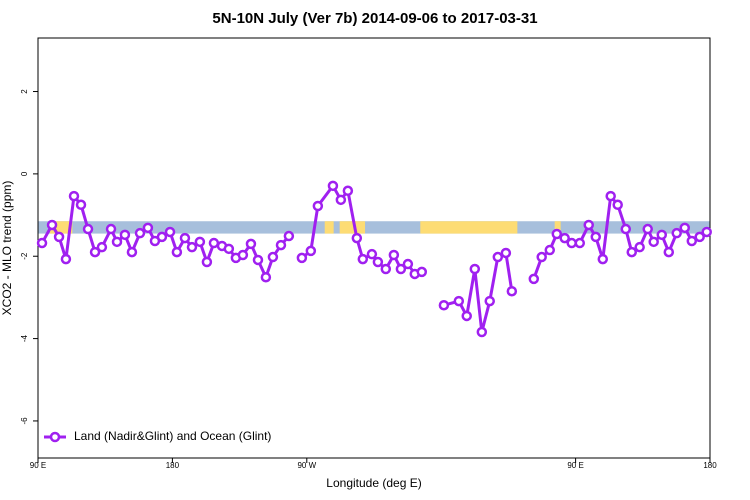 This screenshot has height=500, width=750. Describe the element at coordinates (55, 437) in the screenshot. I see `legend-marker` at that location.